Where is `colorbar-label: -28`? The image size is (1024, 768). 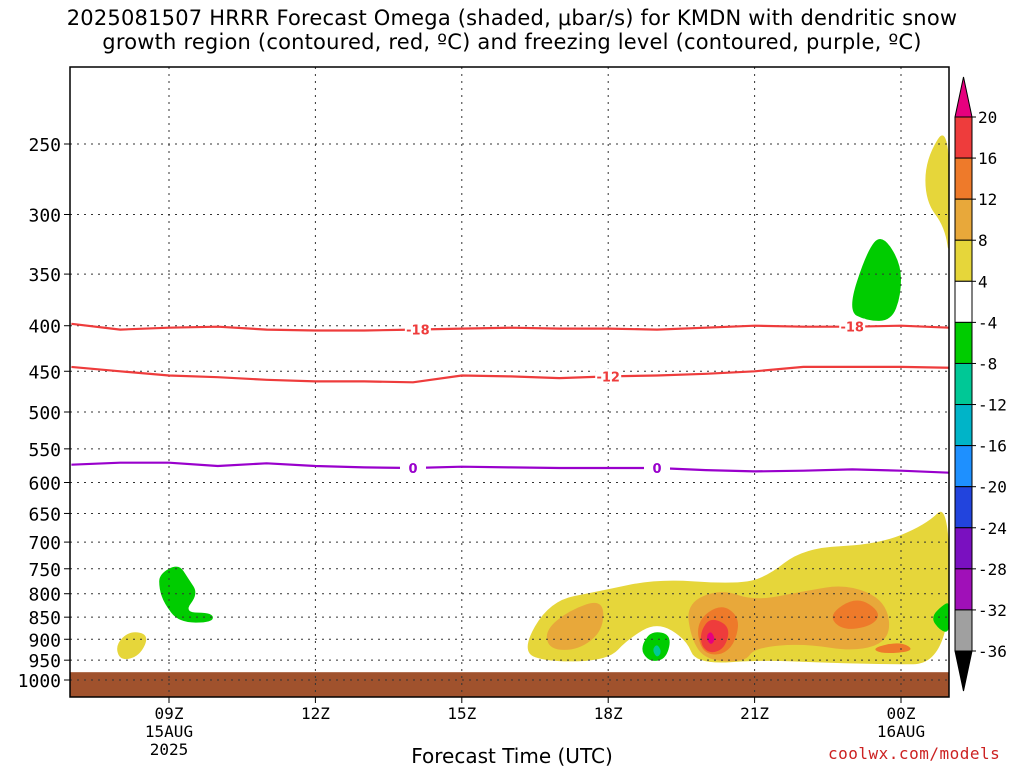 colorbar-label: -28 is located at coordinates (992, 569).